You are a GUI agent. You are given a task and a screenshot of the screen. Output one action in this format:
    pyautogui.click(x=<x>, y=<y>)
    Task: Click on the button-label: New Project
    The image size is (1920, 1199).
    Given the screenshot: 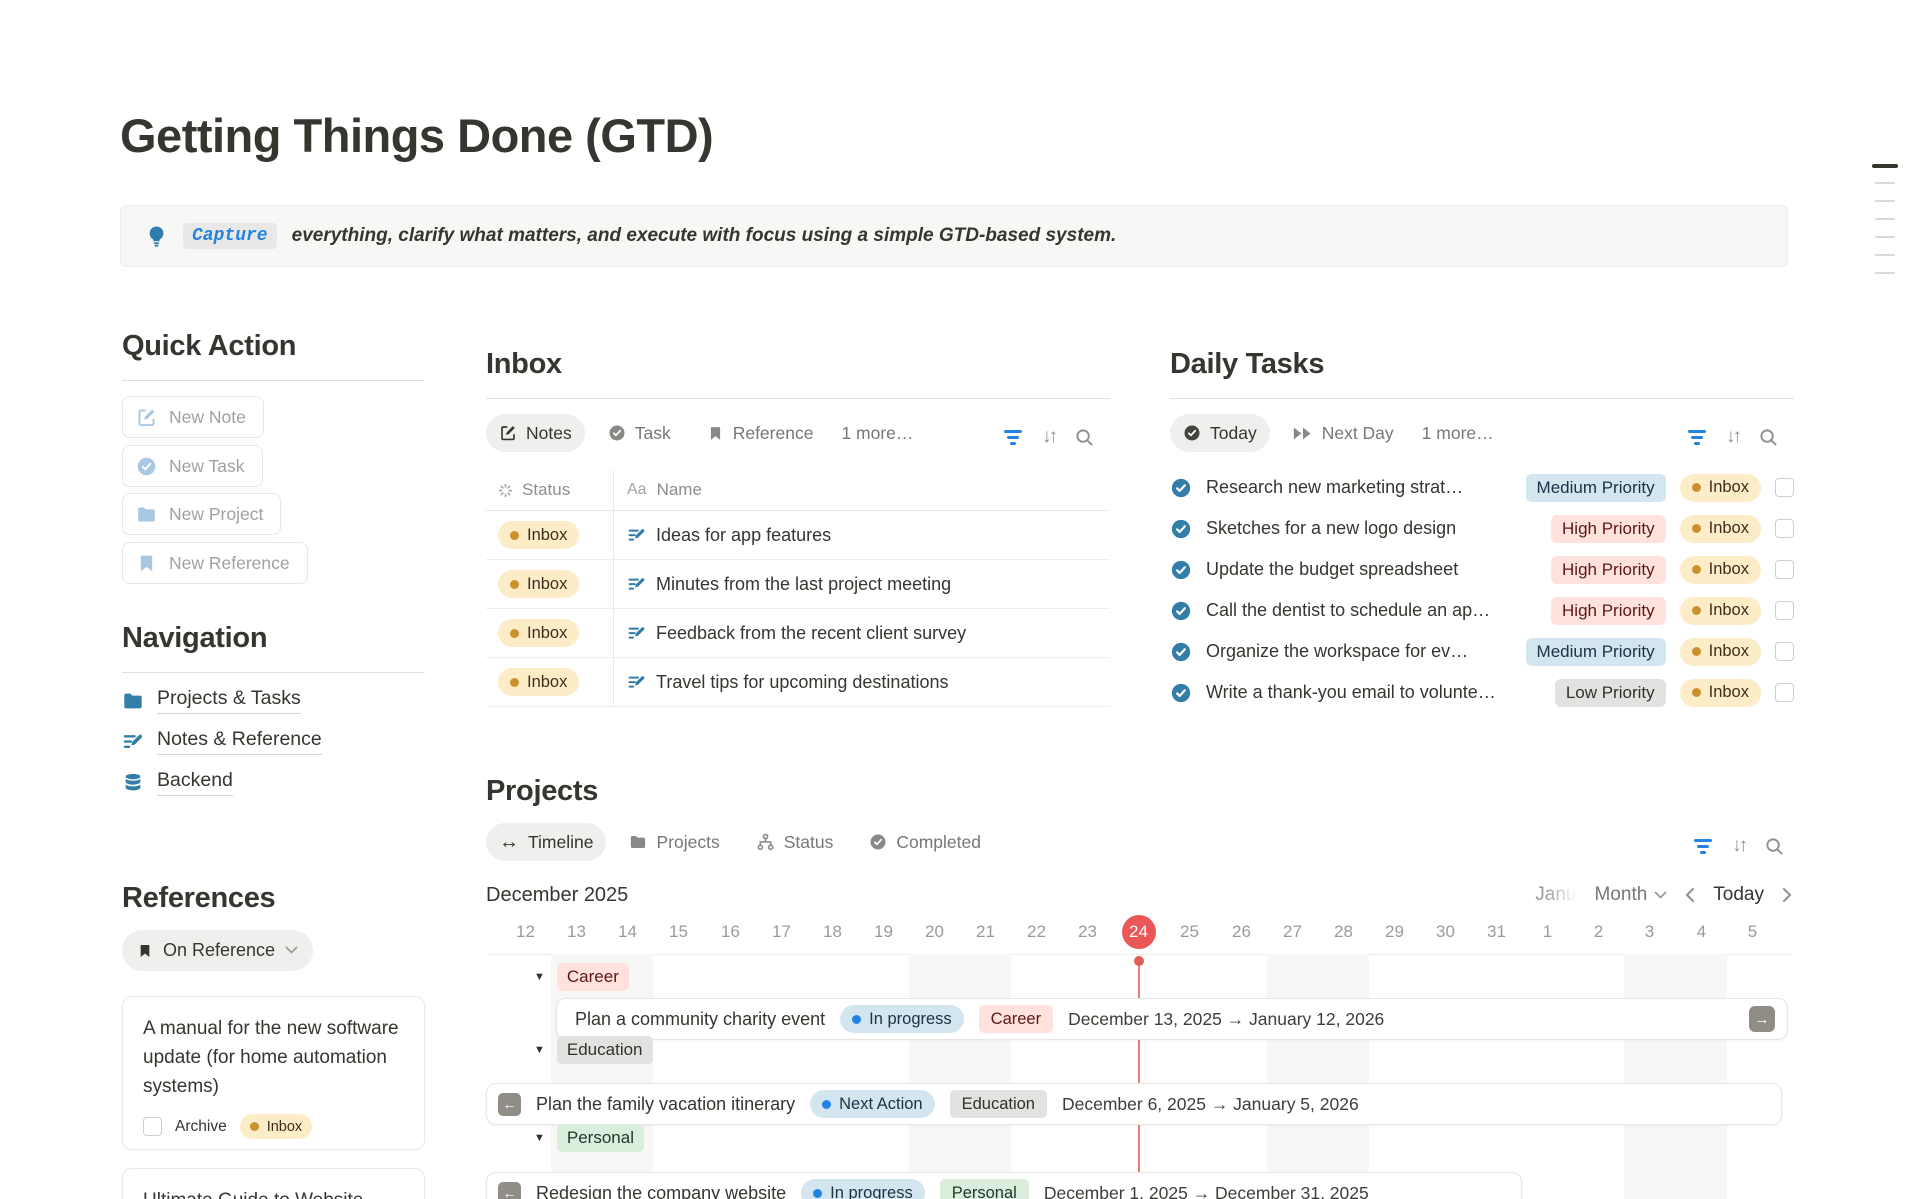 What is the action you would take?
    pyautogui.click(x=216, y=513)
    